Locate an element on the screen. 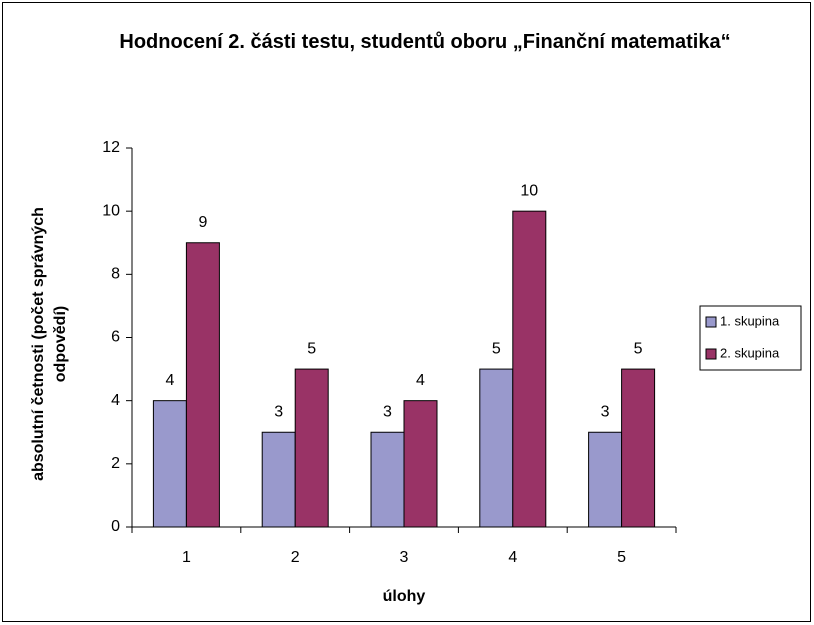 The height and width of the screenshot is (625, 814). y-tick-label: 2 is located at coordinates (115, 463).